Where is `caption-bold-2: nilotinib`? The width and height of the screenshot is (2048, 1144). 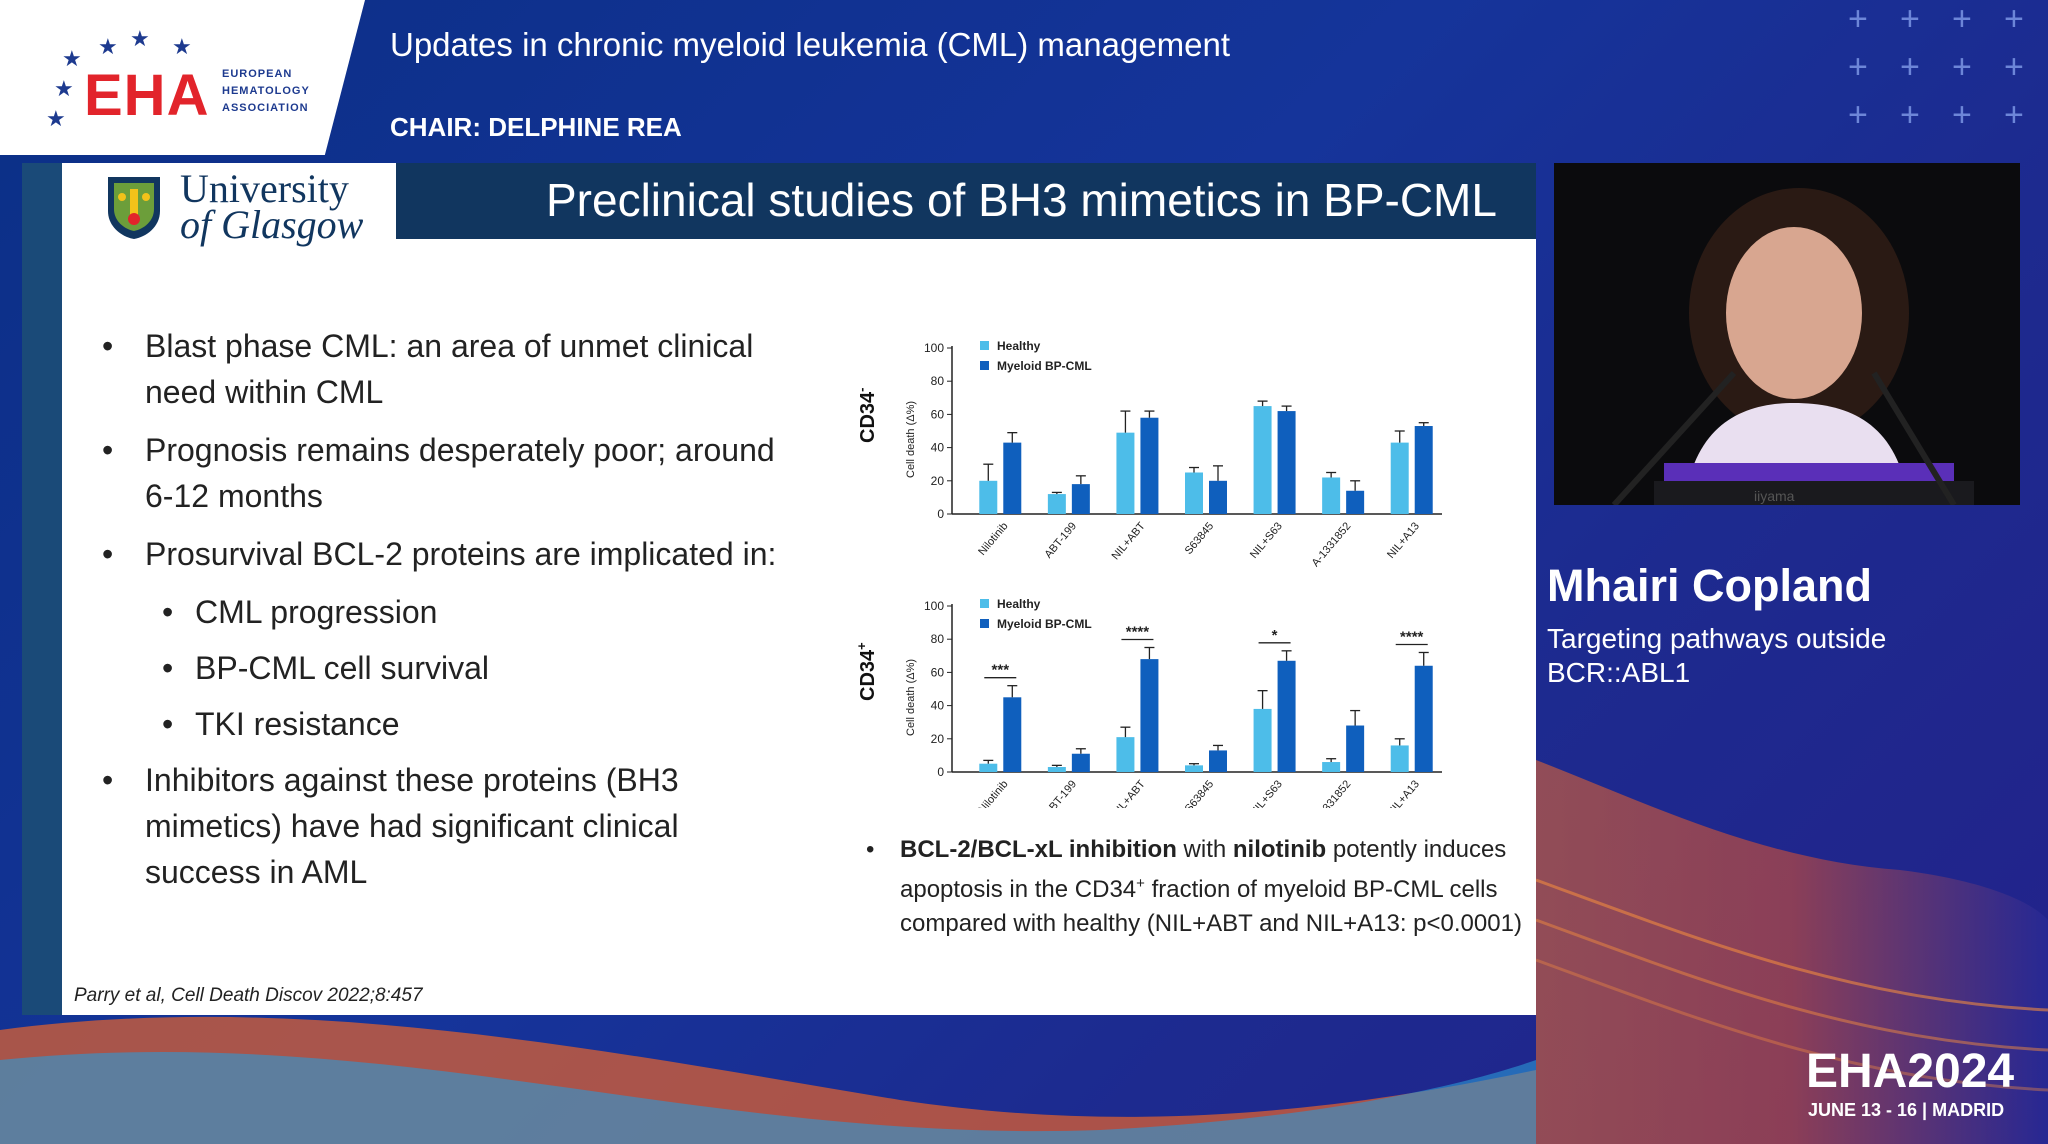
caption-bold-2: nilotinib is located at coordinates (1279, 849).